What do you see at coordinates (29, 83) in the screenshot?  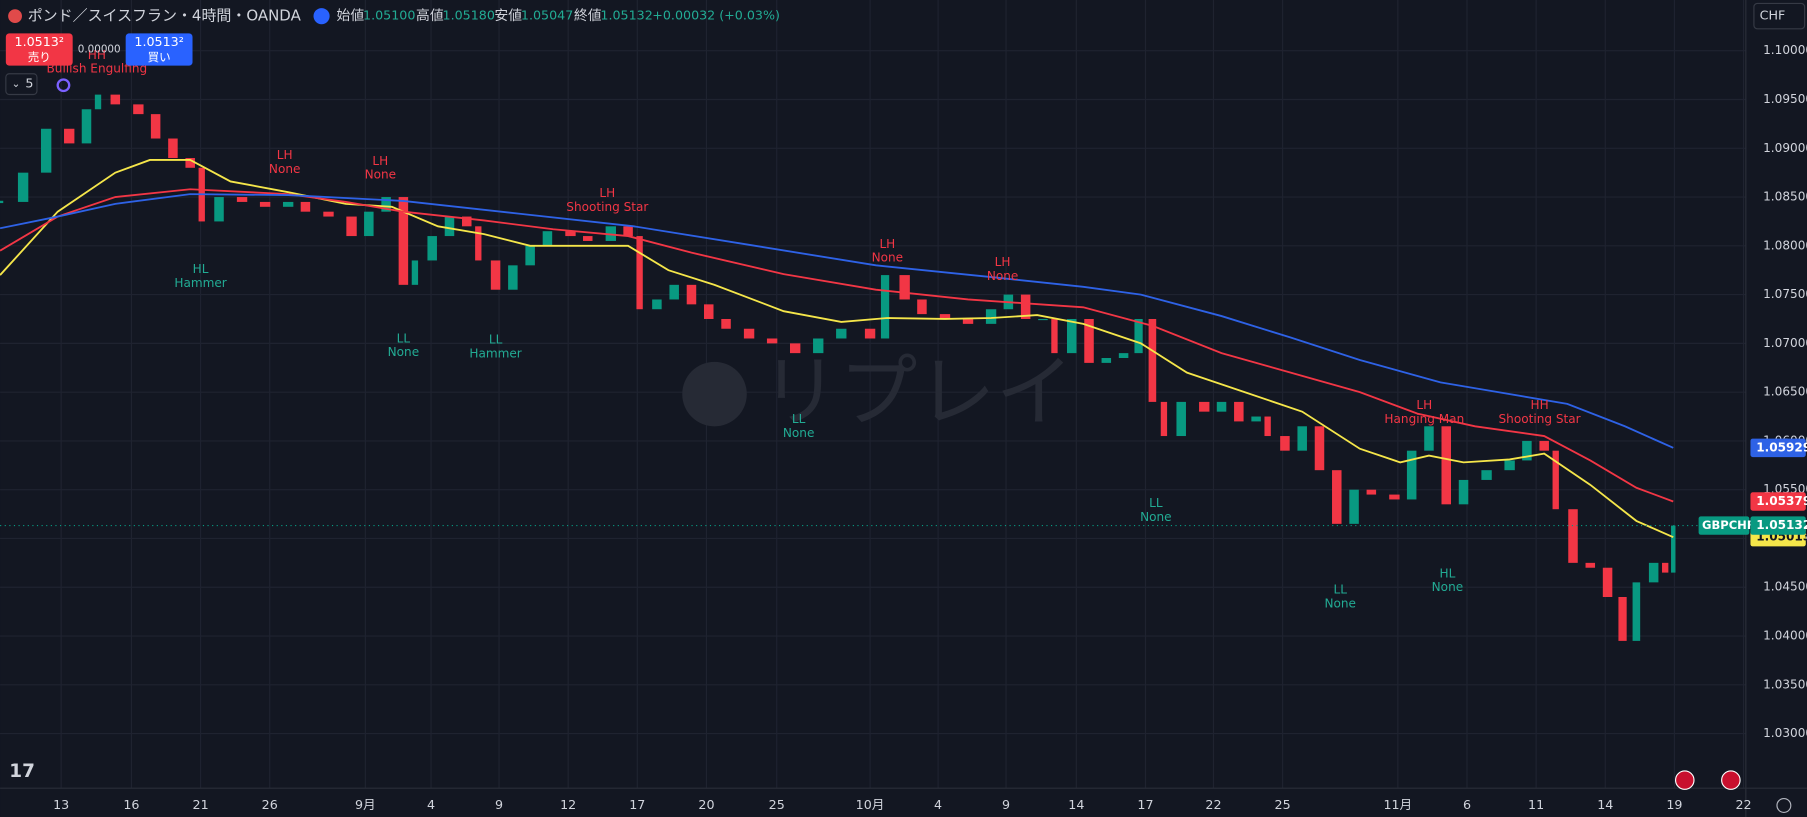 I see `indicator-count: 5` at bounding box center [29, 83].